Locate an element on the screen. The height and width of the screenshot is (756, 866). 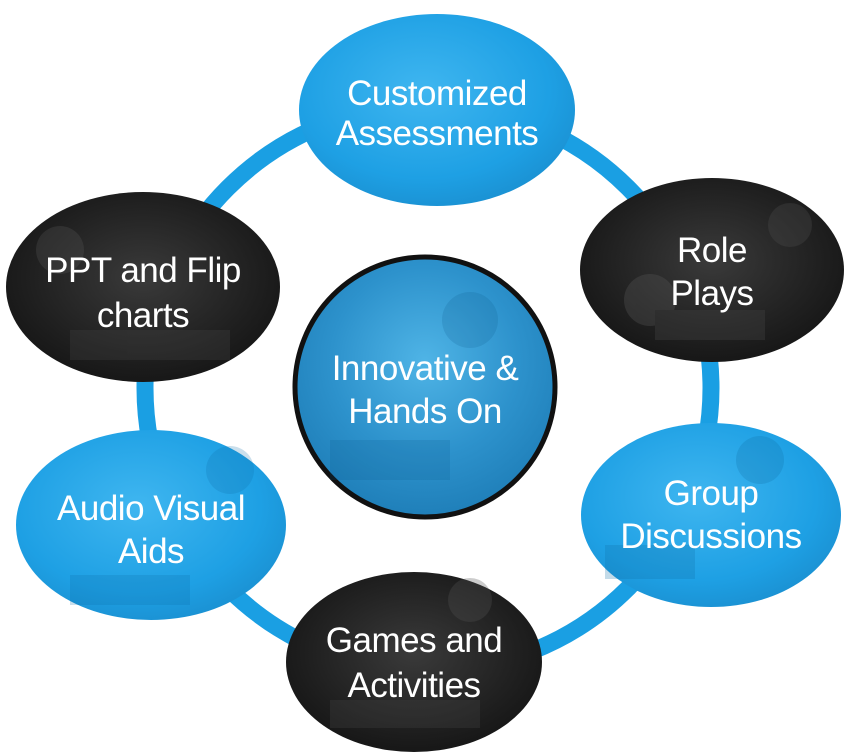
node-ppt-flip-charts-photo-texture is located at coordinates (133, 293).